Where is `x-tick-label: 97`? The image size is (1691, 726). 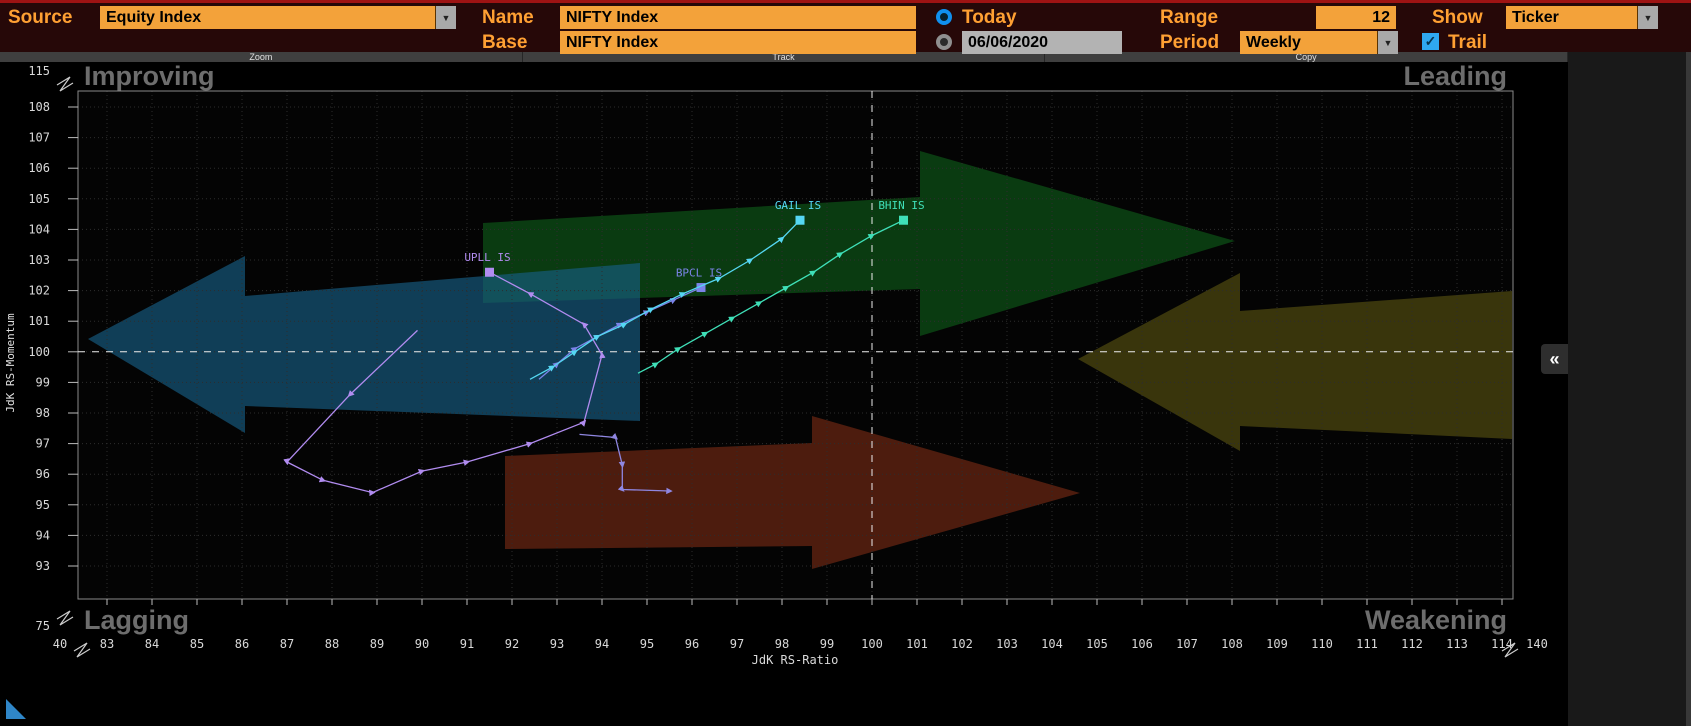
x-tick-label: 97 is located at coordinates (737, 644).